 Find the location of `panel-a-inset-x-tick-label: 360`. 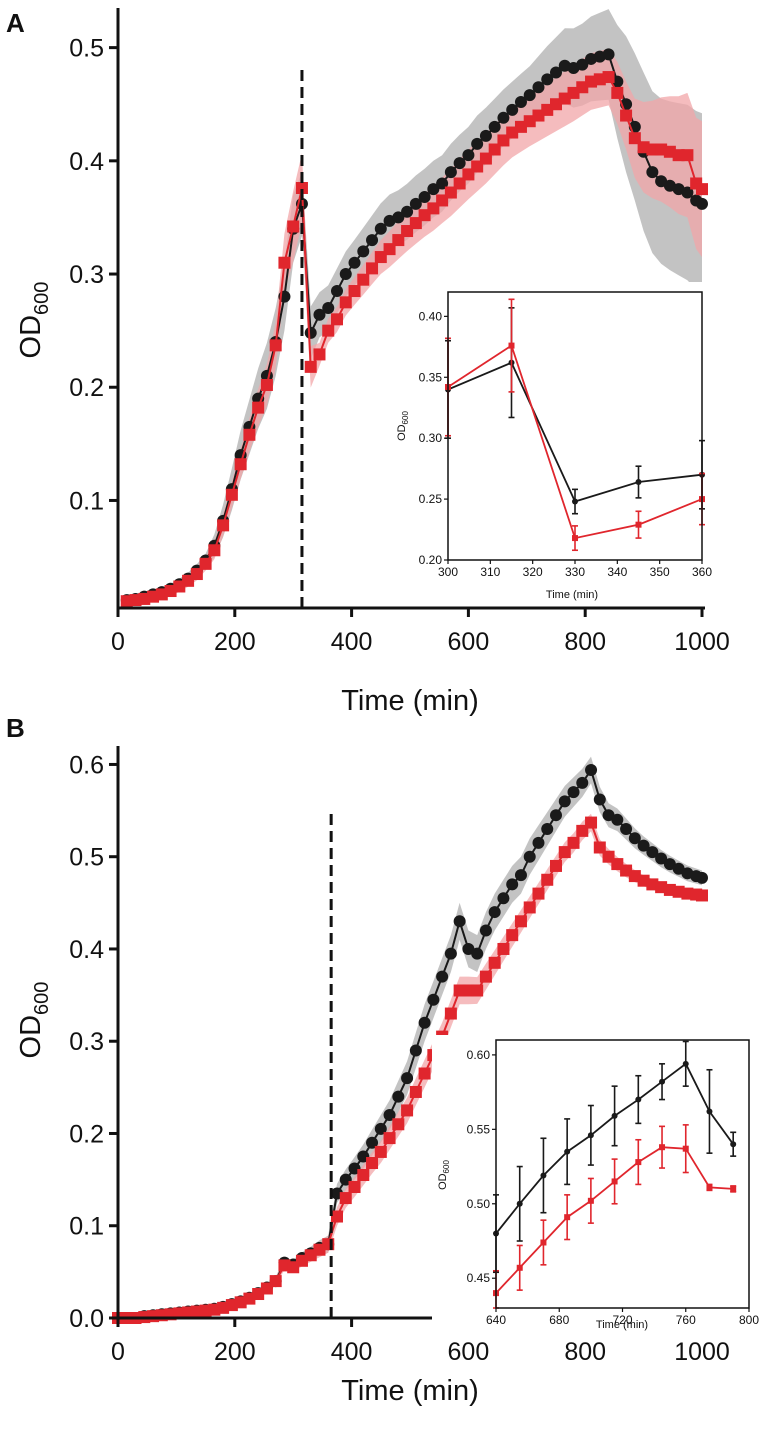

panel-a-inset-x-tick-label: 360 is located at coordinates (702, 572).